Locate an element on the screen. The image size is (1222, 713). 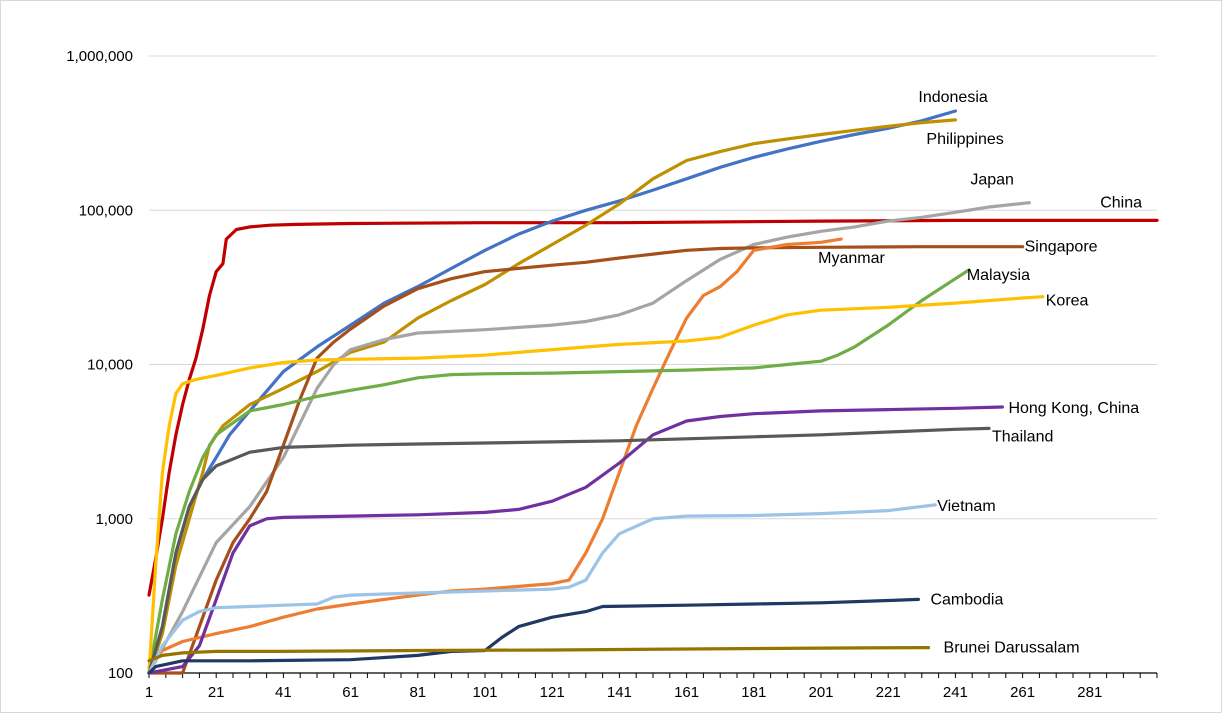
y-tick-labels: 100 1,000 10,000 100,000 1,000,000 is located at coordinates (99, 365).